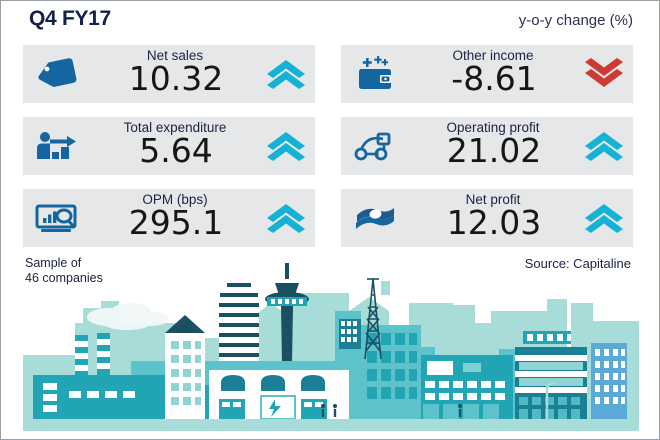  I want to click on radio-transmission-tower, so click(373, 319).